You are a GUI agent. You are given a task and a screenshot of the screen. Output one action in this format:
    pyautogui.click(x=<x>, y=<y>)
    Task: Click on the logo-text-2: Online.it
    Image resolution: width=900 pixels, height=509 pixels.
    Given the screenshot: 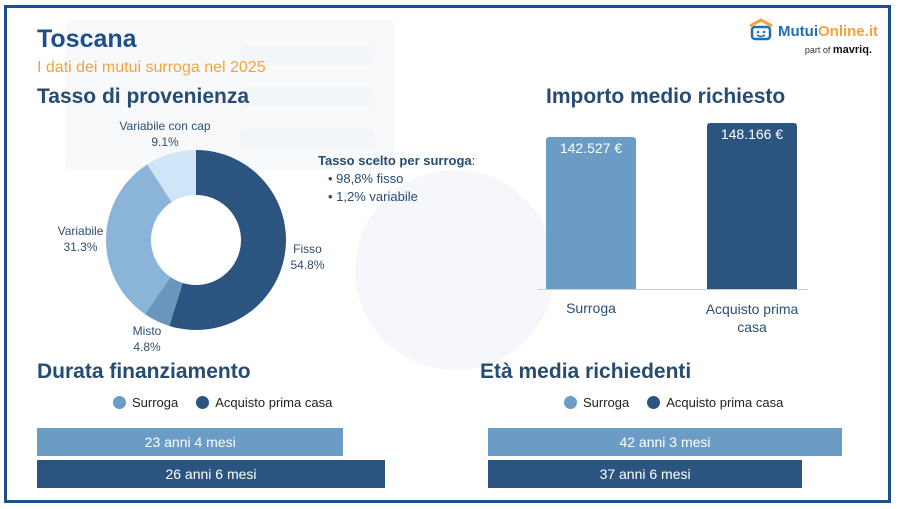 What is the action you would take?
    pyautogui.click(x=847, y=31)
    